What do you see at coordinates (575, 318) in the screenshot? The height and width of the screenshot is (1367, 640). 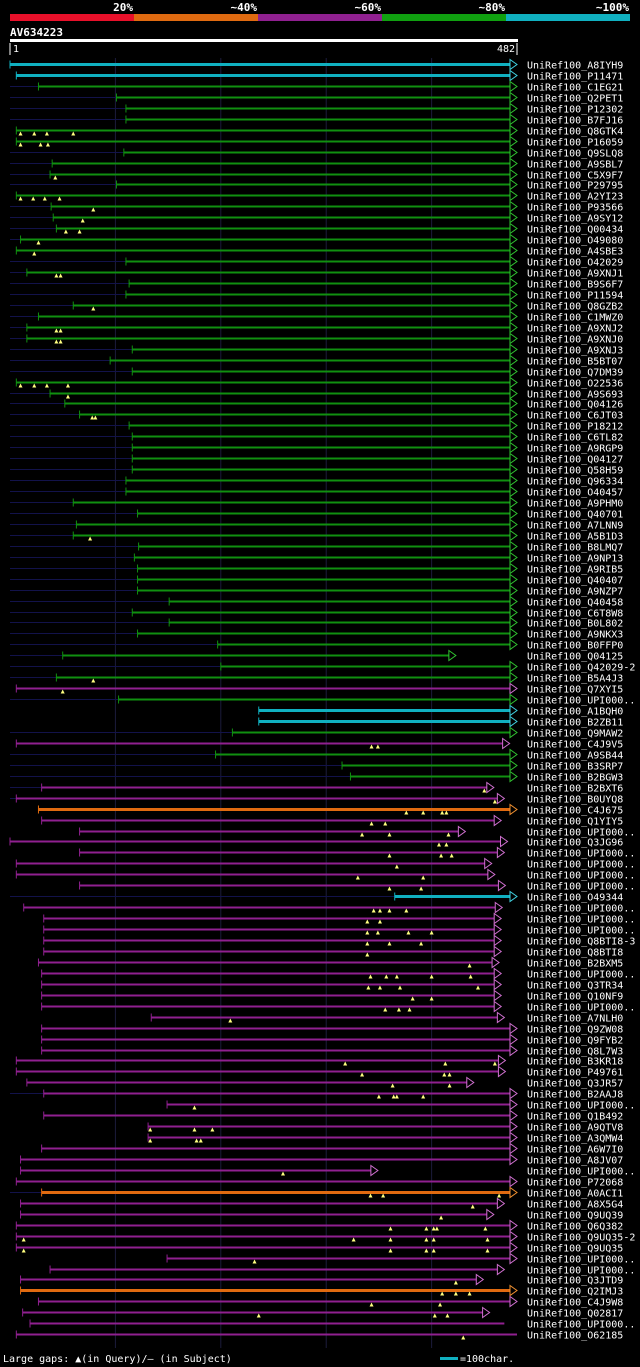 I see `hit-label: UniRef100_C1MWZ0` at bounding box center [575, 318].